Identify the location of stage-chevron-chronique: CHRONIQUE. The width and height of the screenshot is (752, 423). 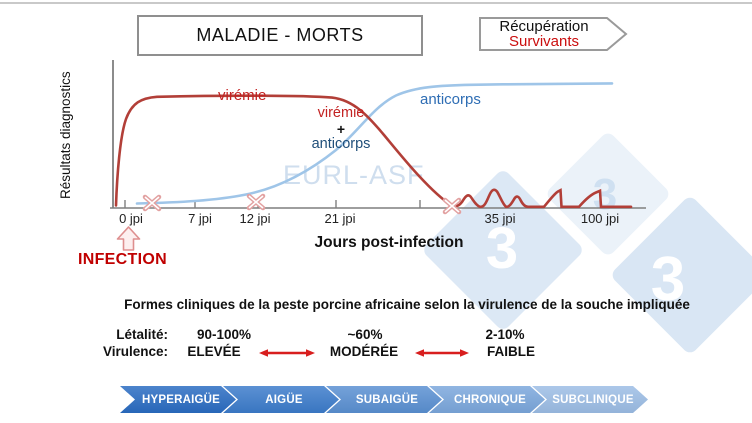
(487, 399).